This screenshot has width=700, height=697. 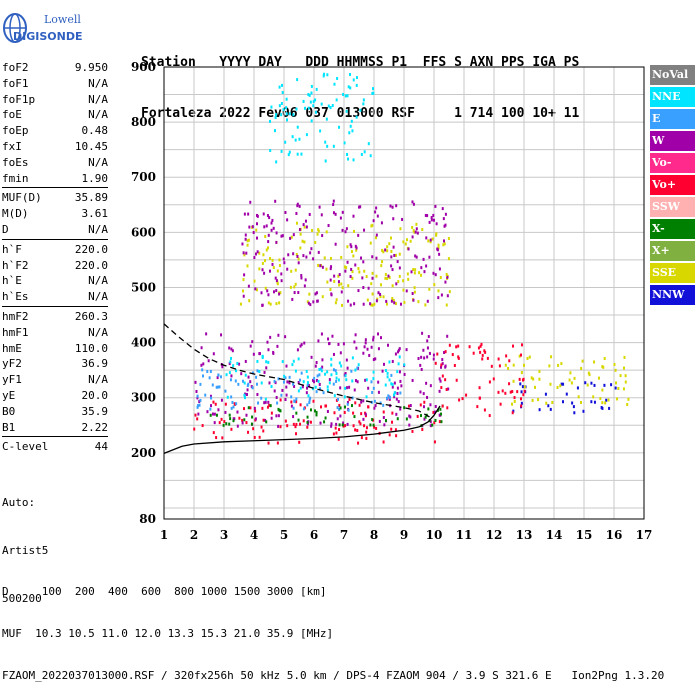 What do you see at coordinates (9, 427) in the screenshot?
I see `parameter-name: B1` at bounding box center [9, 427].